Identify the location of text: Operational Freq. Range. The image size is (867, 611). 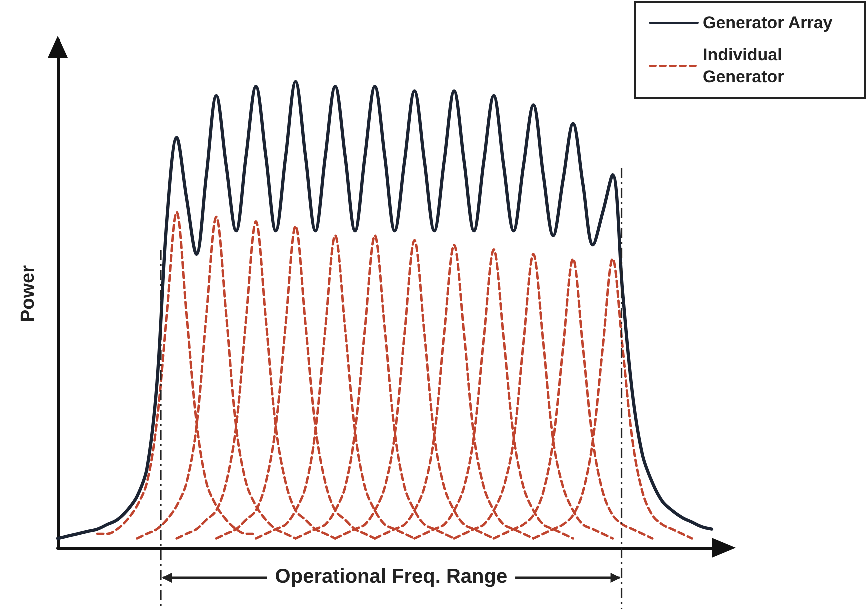
(391, 577).